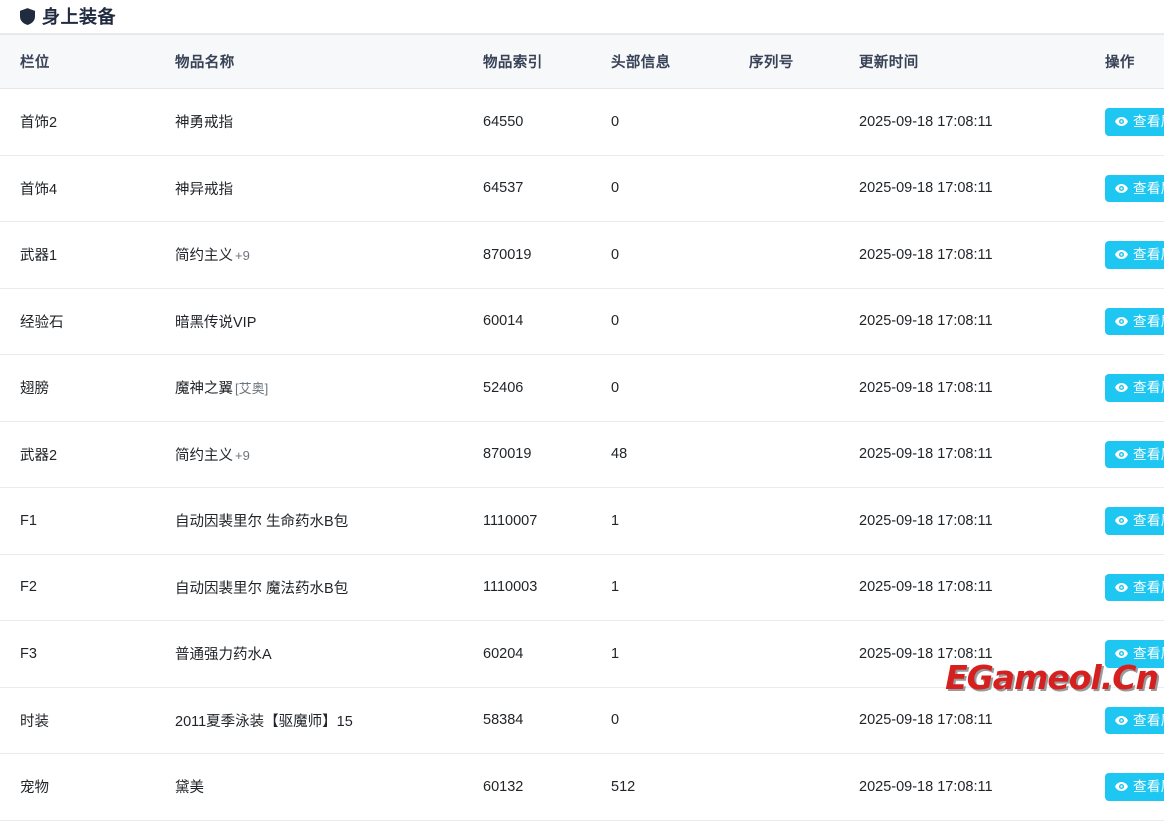  I want to click on item-name-main: 自动因裴里尔 魔法药水B包, so click(262, 588).